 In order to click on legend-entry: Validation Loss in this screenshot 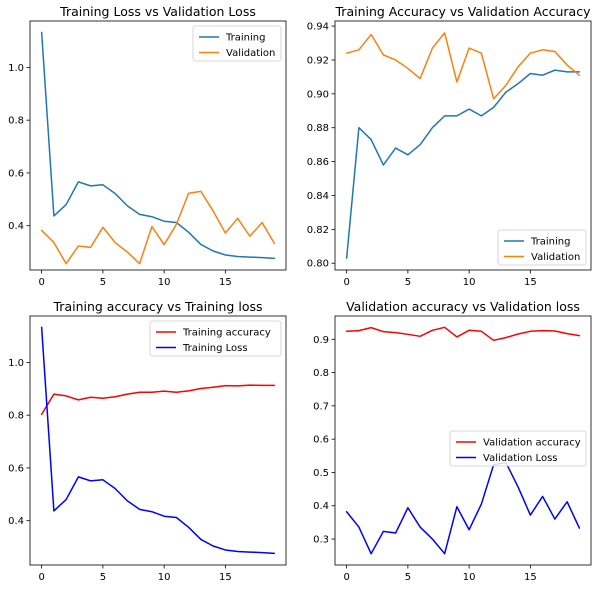, I will do `click(520, 458)`.